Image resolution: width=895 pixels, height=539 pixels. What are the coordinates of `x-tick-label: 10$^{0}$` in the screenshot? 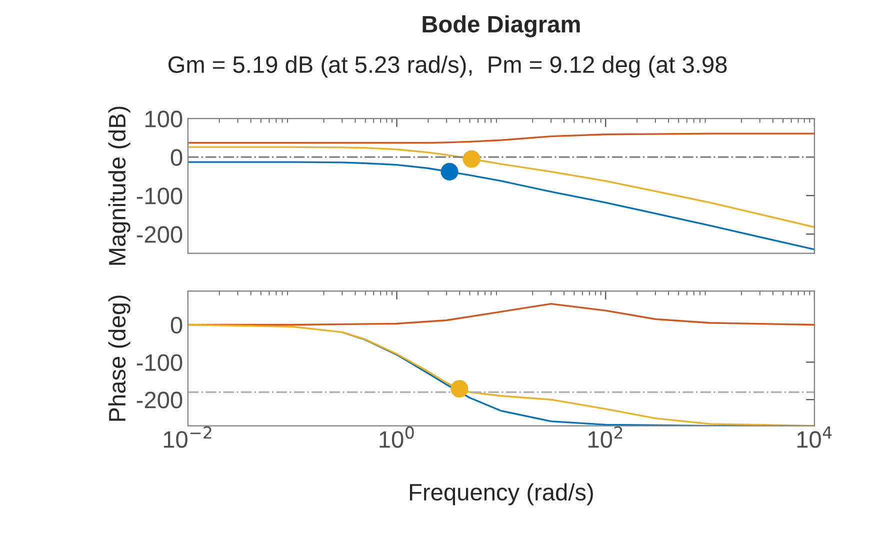 It's located at (397, 437).